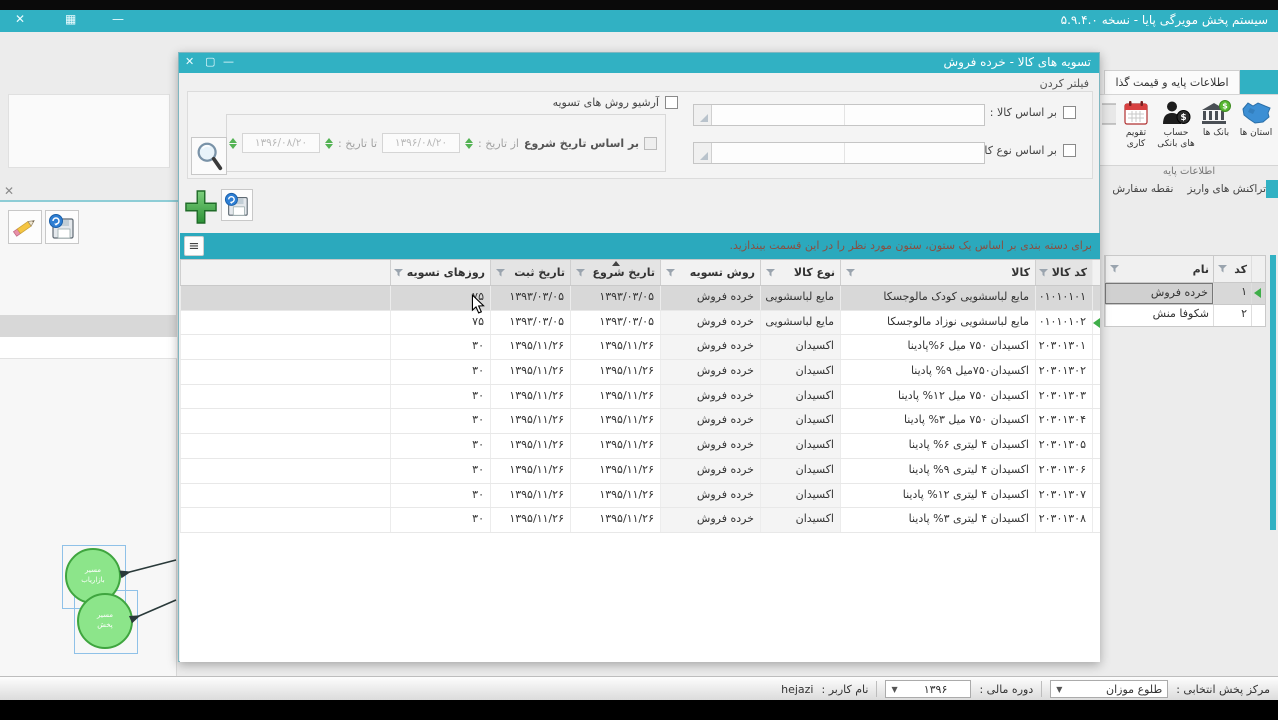 The image size is (1278, 720). I want to click on edit-button, so click(25, 227).